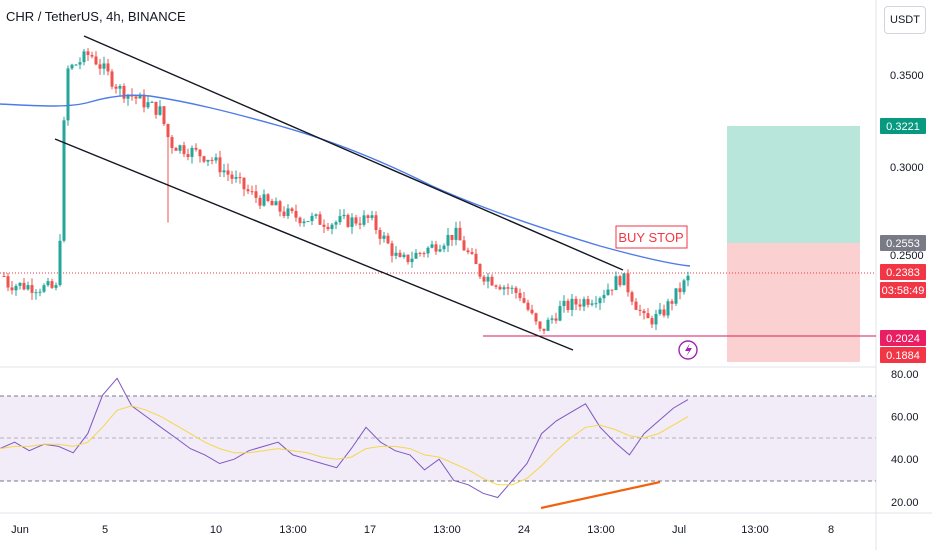 Image resolution: width=932 pixels, height=550 pixels. Describe the element at coordinates (907, 256) in the screenshot. I see `price-tick-label: 0.2500` at that location.